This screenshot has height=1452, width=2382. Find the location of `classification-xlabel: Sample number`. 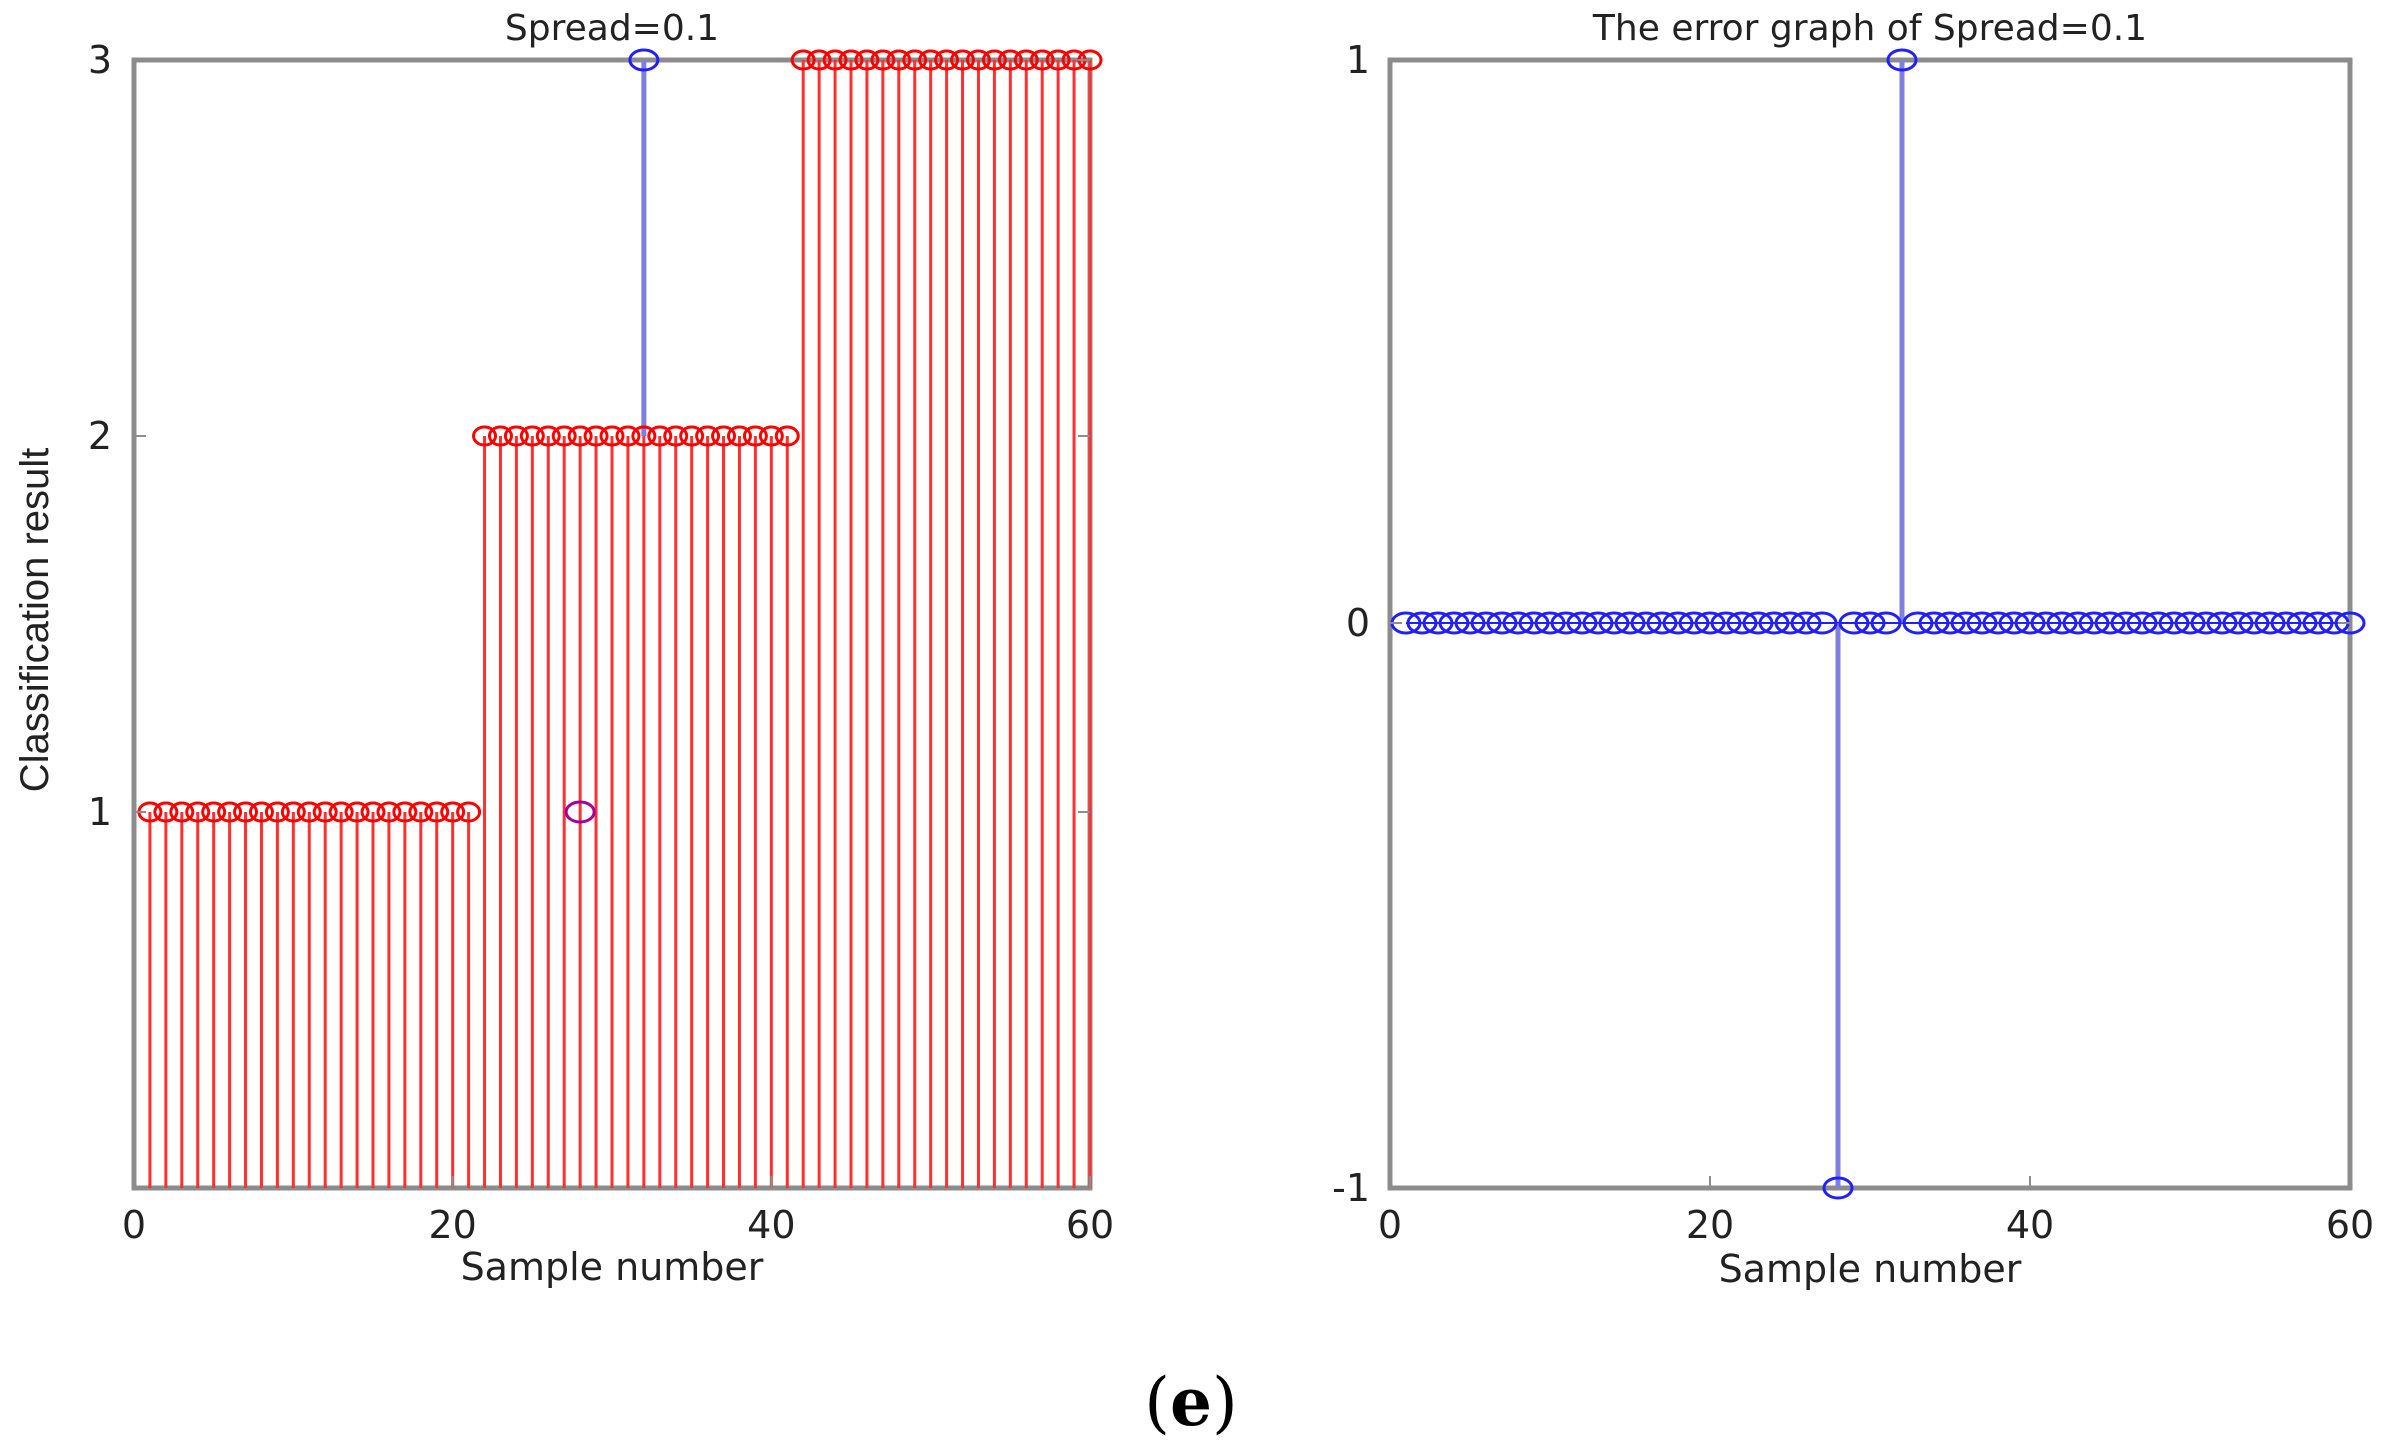

classification-xlabel: Sample number is located at coordinates (612, 1267).